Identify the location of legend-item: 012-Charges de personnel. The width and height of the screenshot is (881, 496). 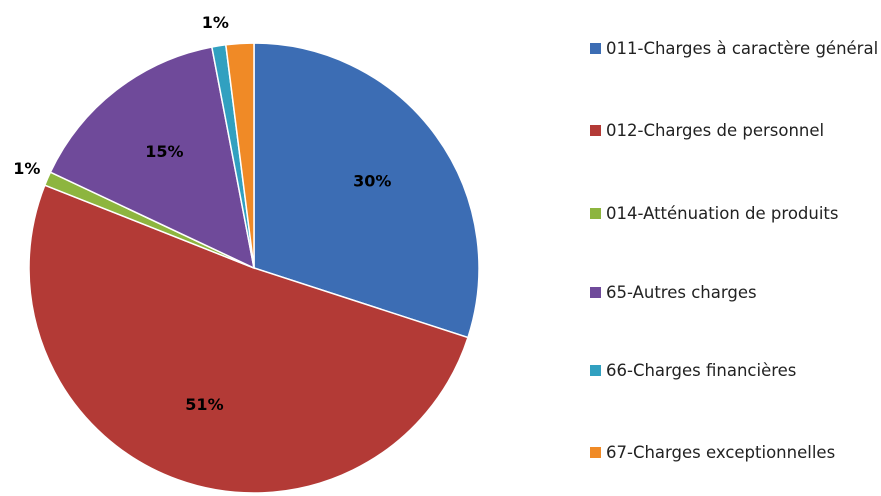
(735, 131).